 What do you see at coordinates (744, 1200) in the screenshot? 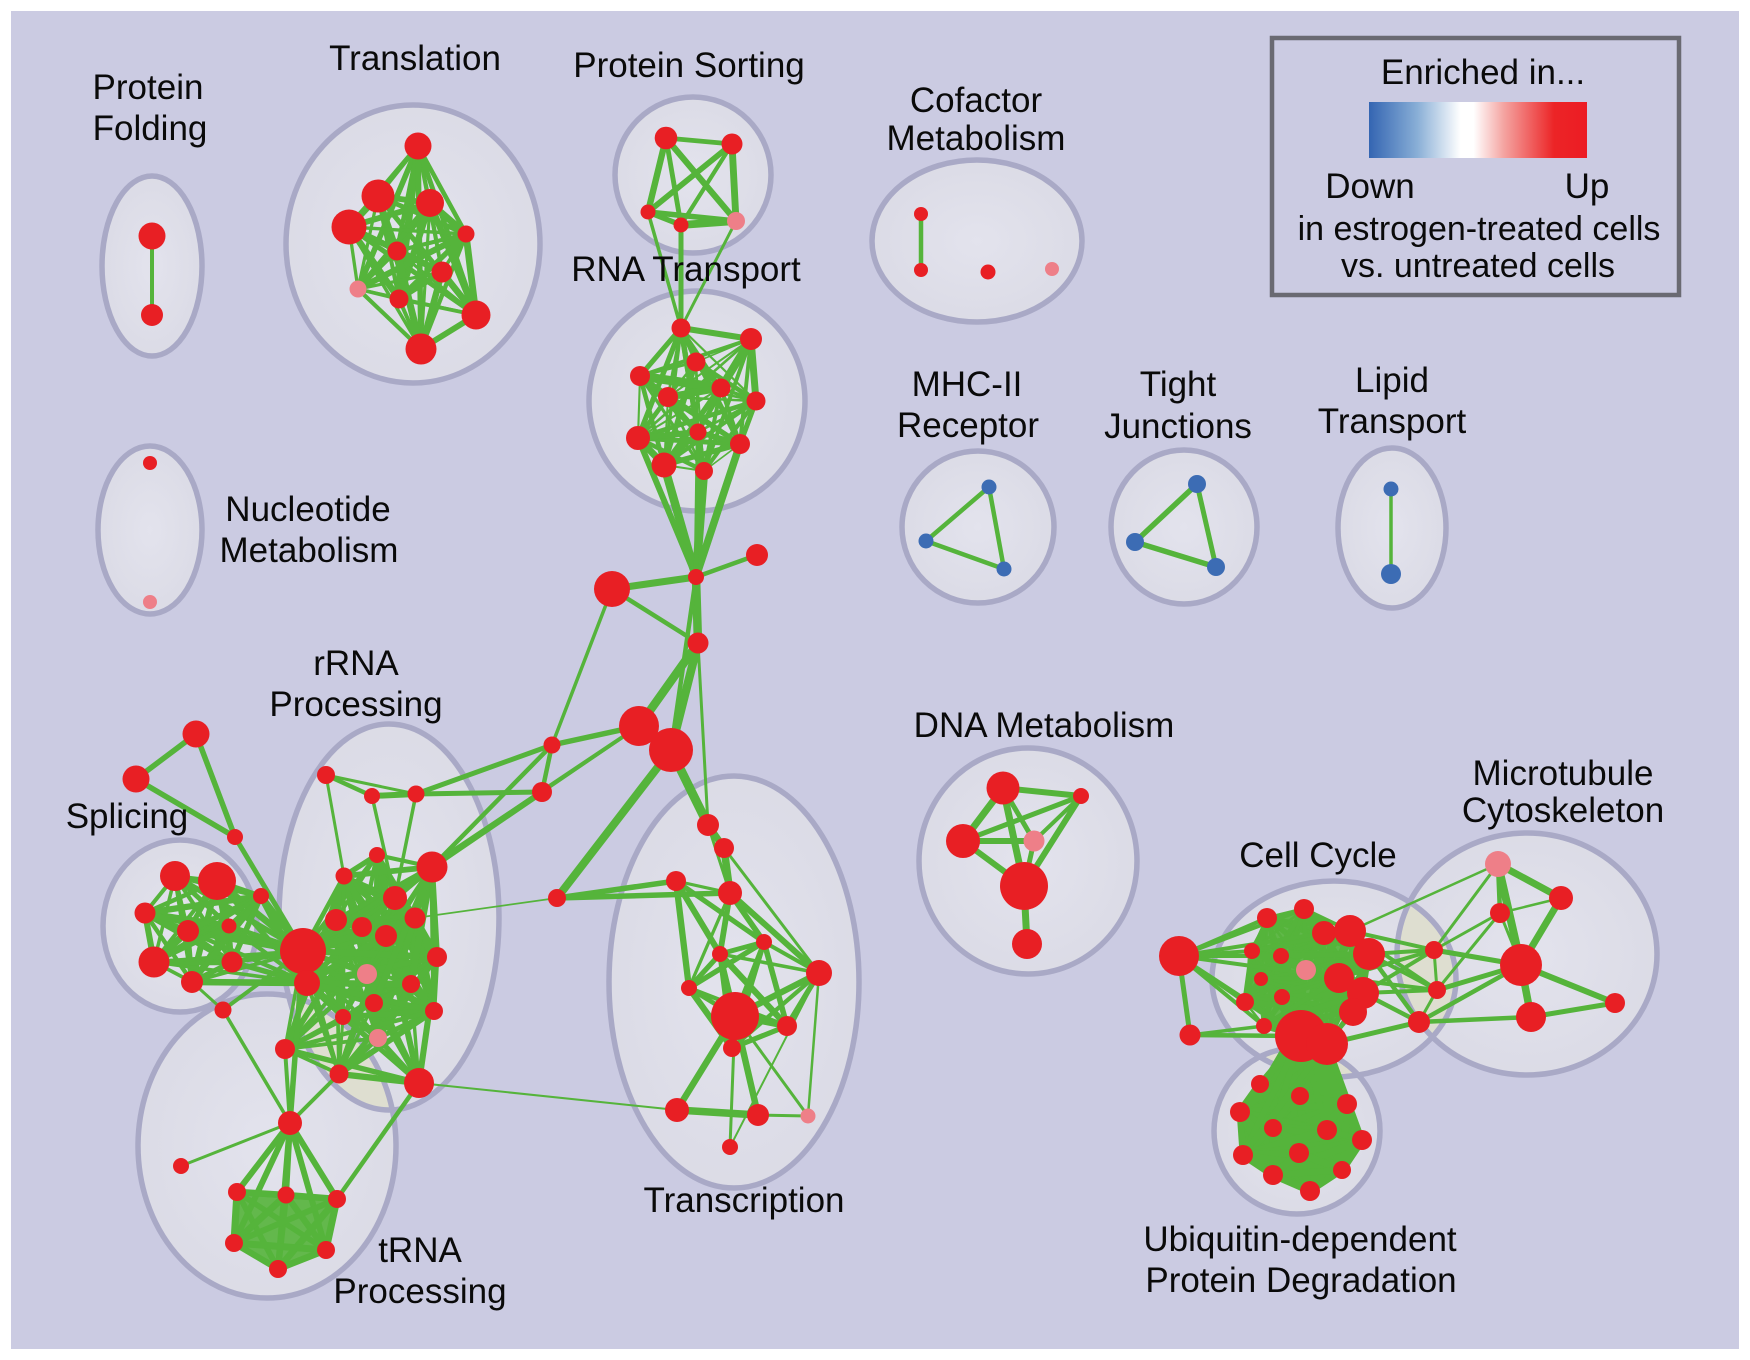
I see `svg-text: Transcription` at bounding box center [744, 1200].